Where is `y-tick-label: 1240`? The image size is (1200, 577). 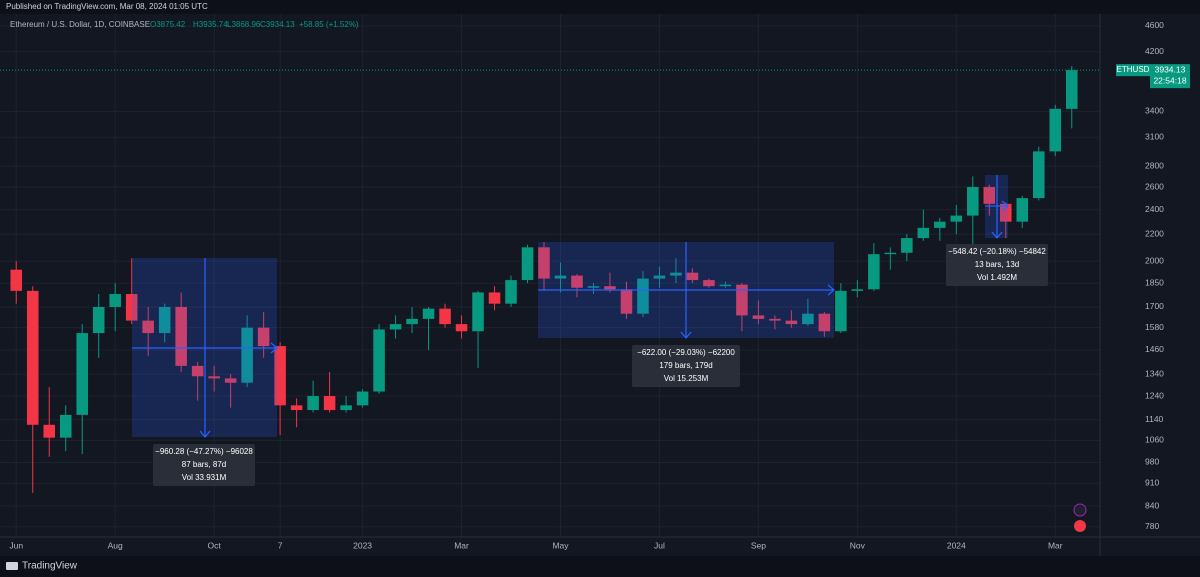 y-tick-label: 1240 is located at coordinates (1154, 395).